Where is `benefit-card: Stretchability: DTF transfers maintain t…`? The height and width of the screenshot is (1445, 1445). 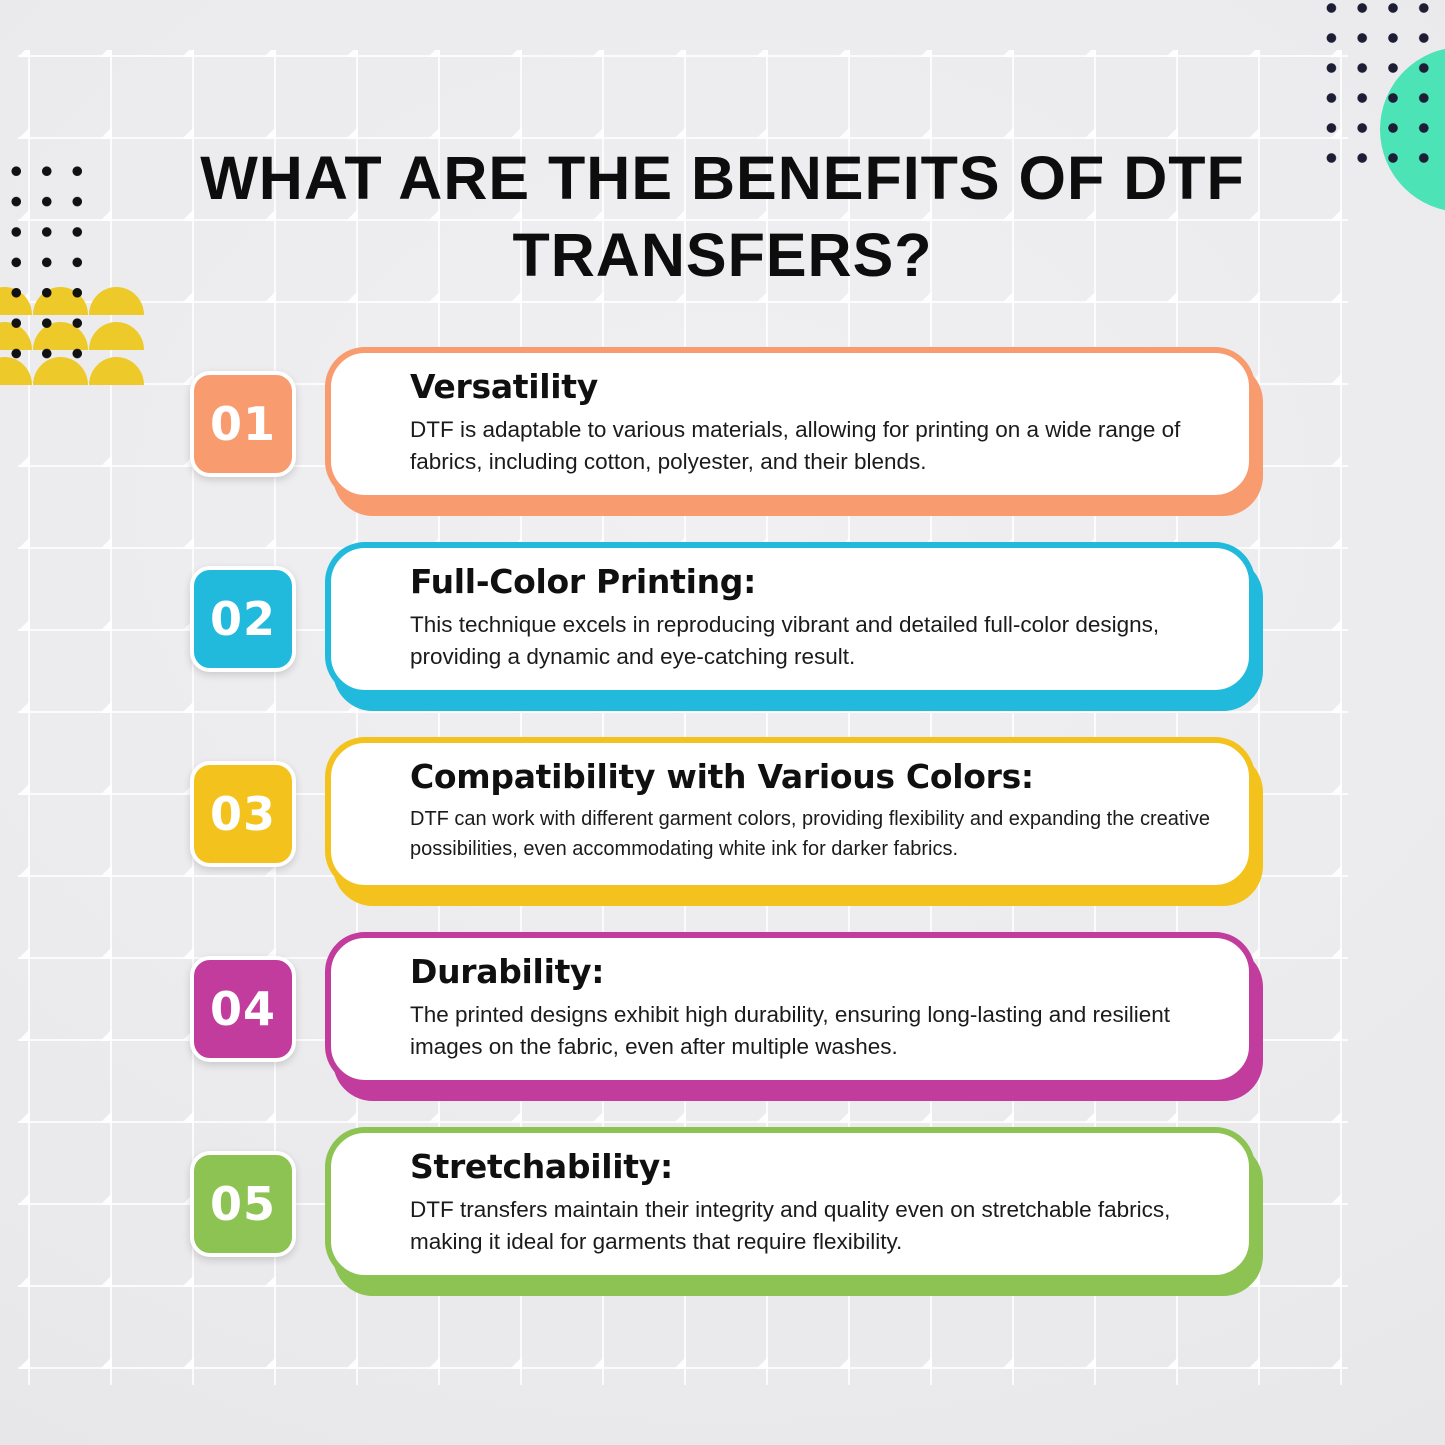 benefit-card: Stretchability: DTF transfers maintain t… is located at coordinates (790, 1204).